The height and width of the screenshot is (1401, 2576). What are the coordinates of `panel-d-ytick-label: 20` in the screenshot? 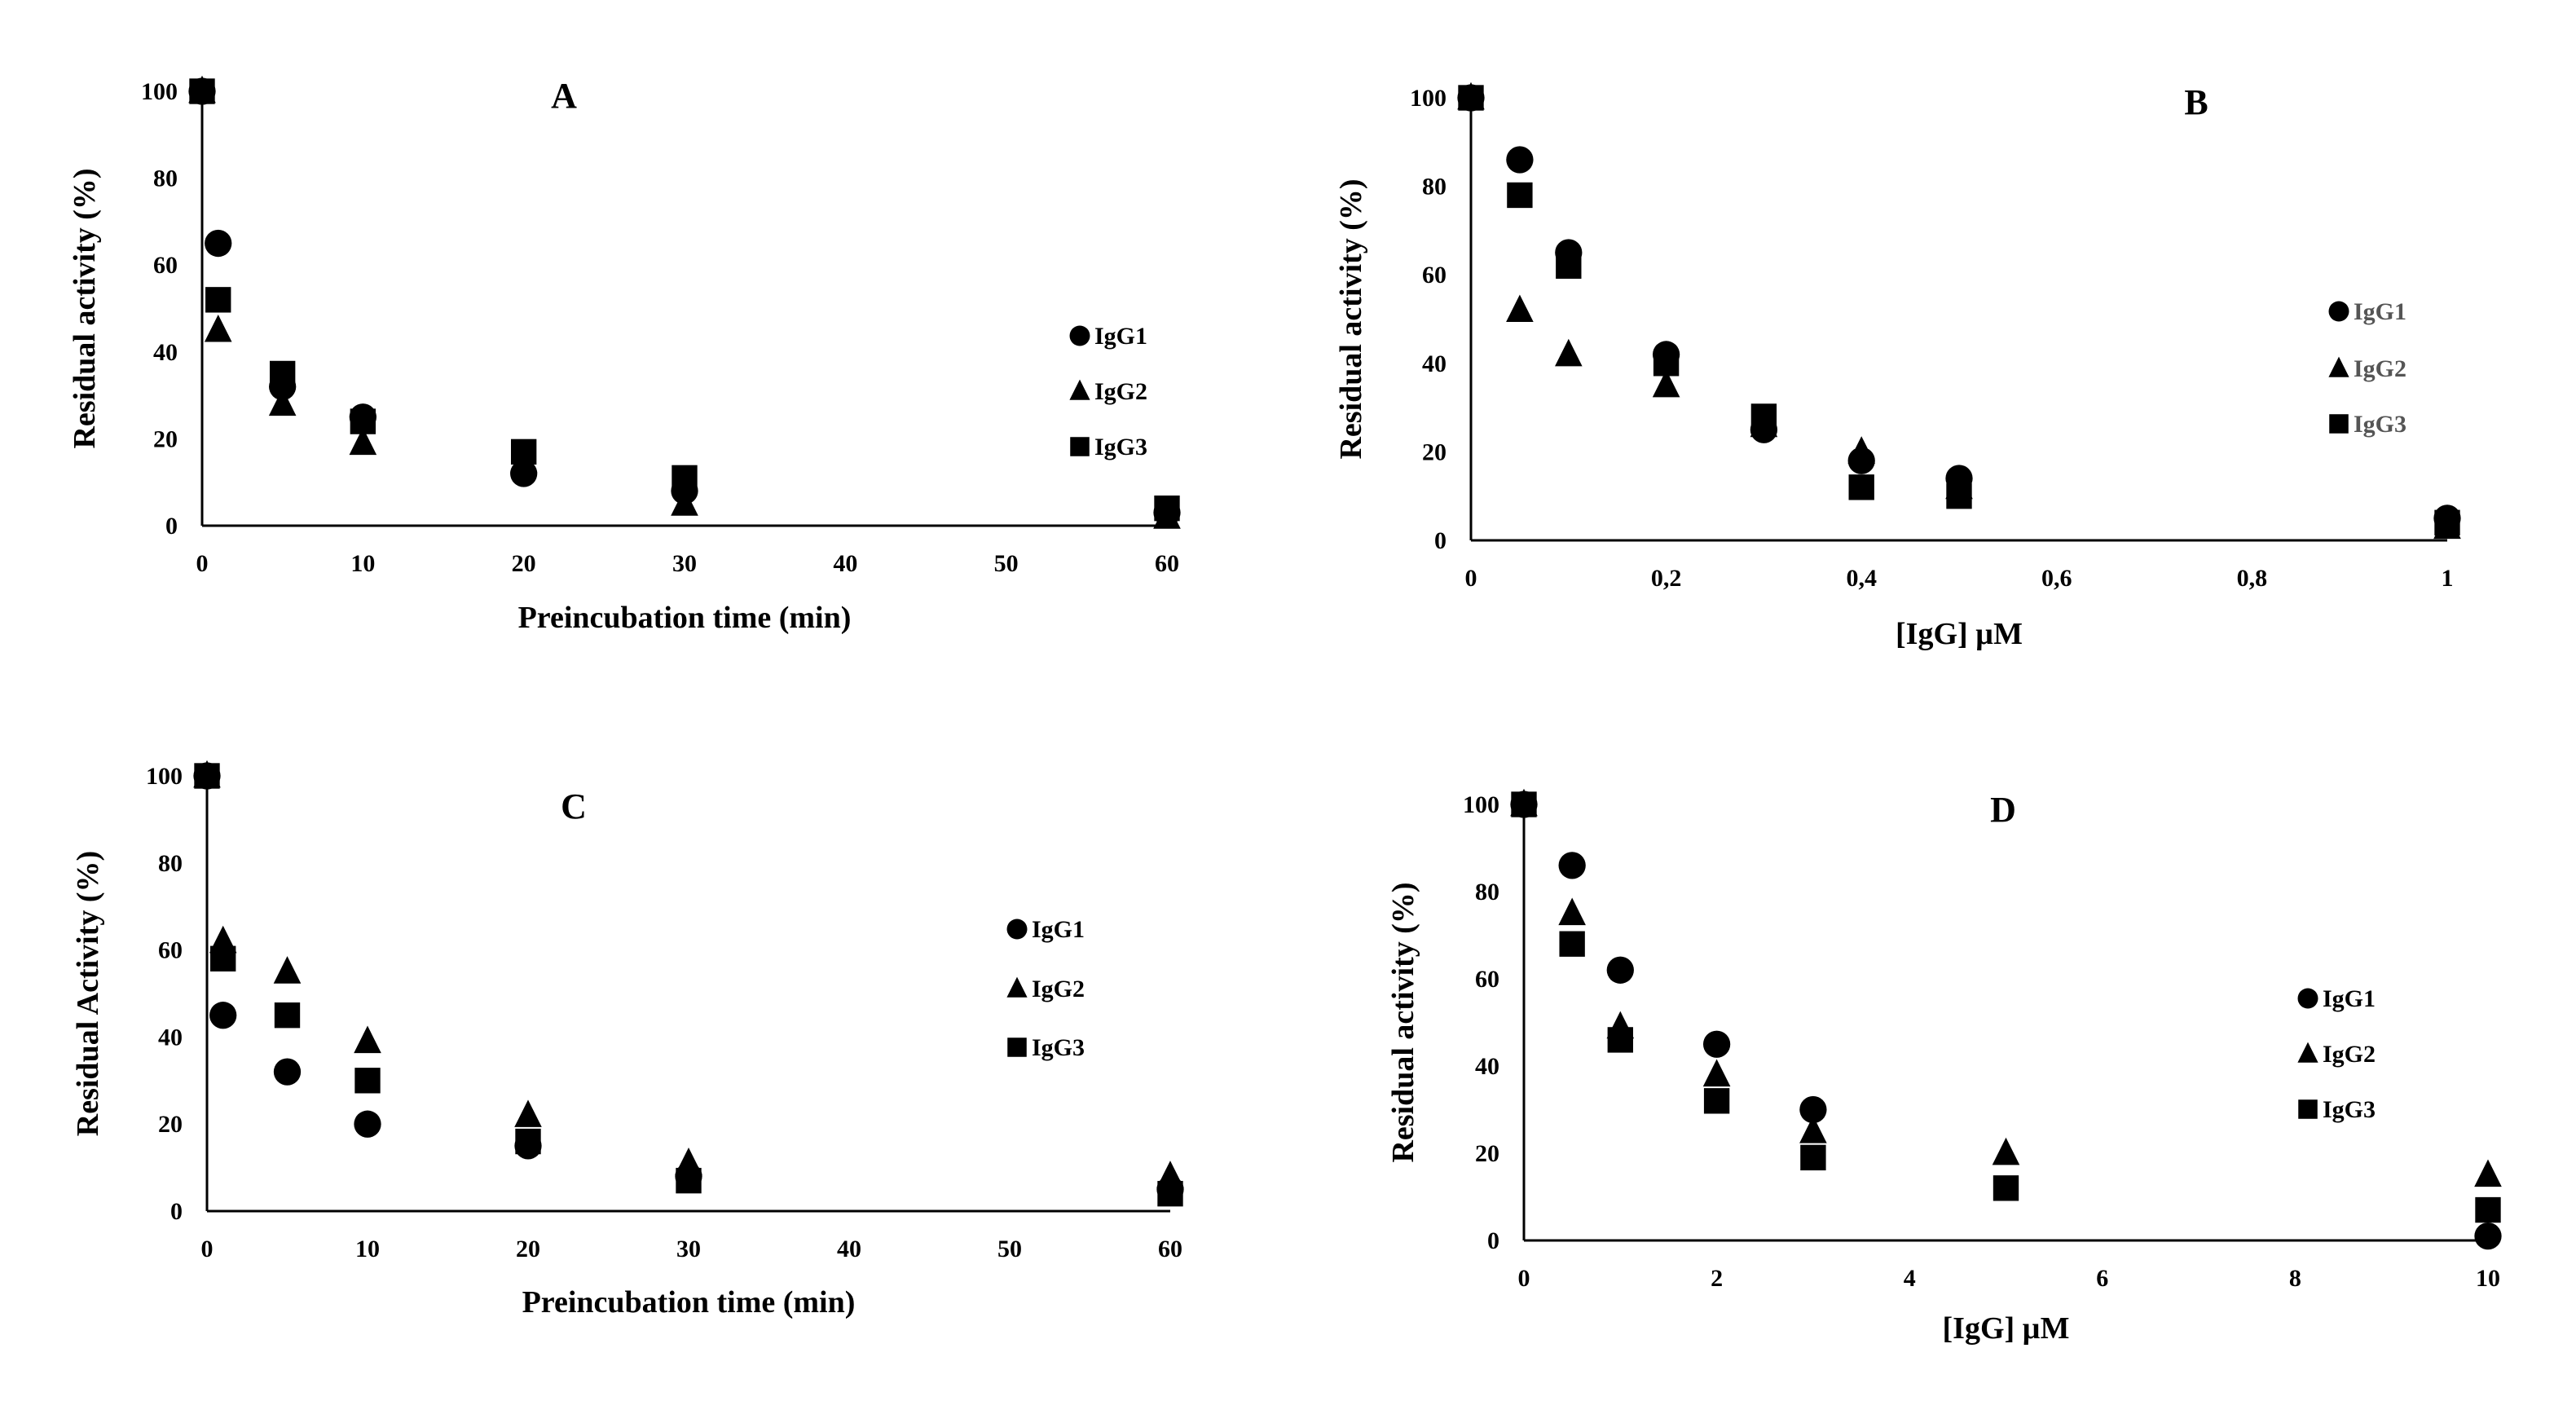 It's located at (1487, 1153).